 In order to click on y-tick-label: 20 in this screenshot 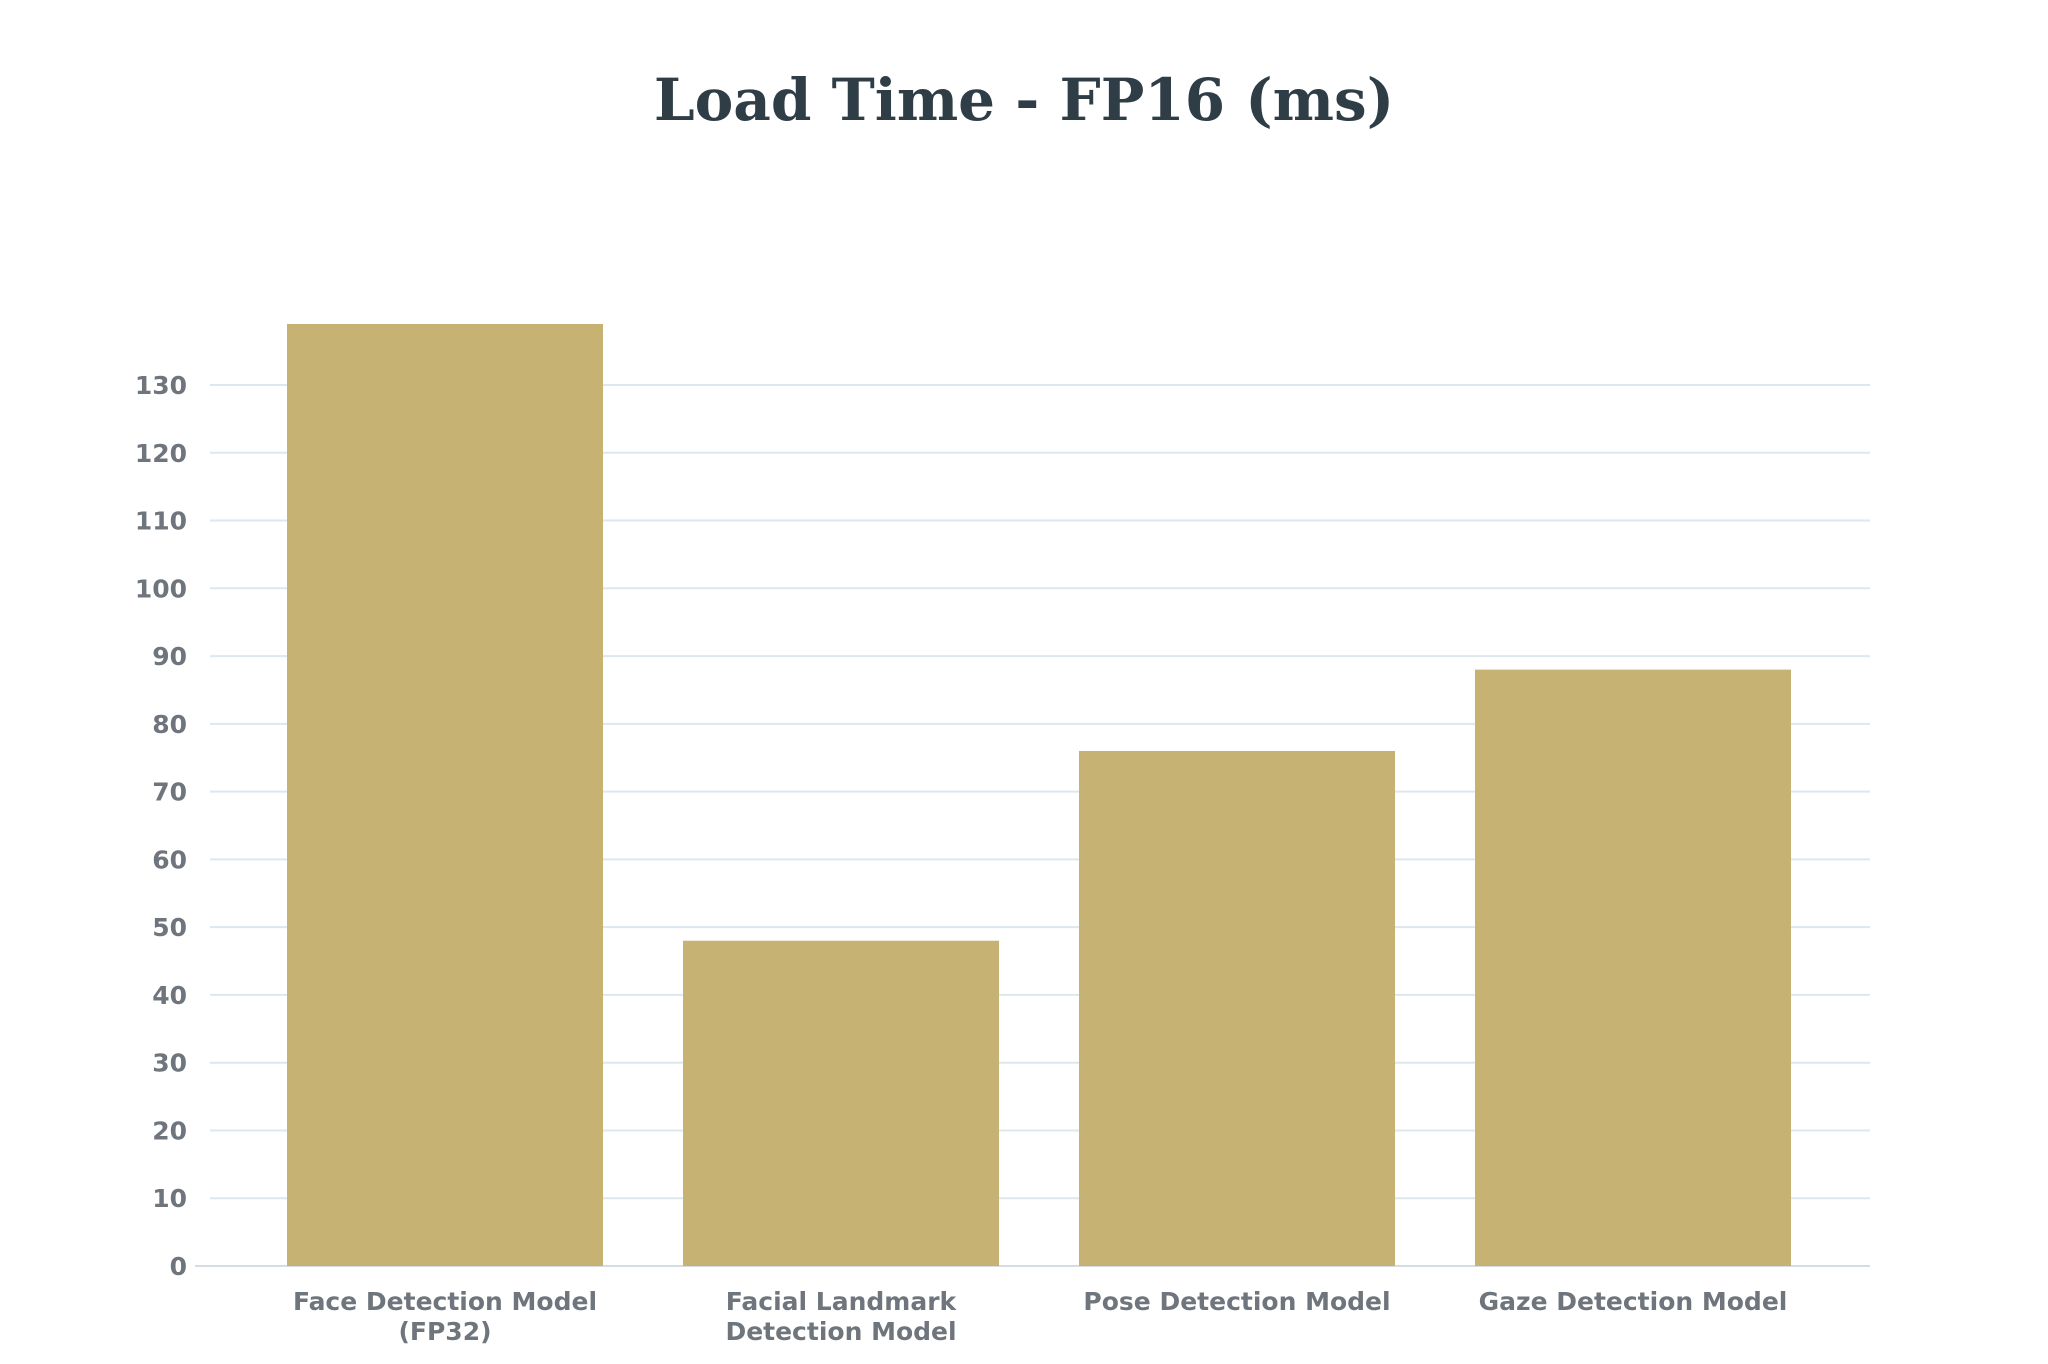, I will do `click(169, 1130)`.